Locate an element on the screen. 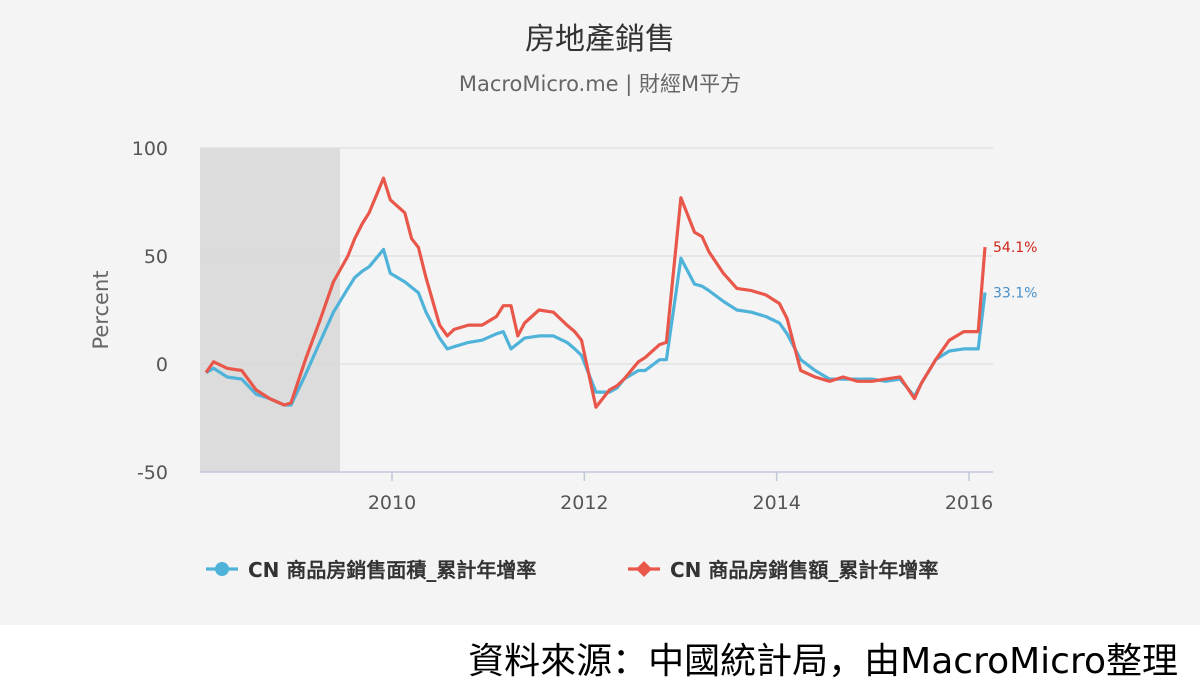  x-tick-label: 2016 is located at coordinates (969, 503).